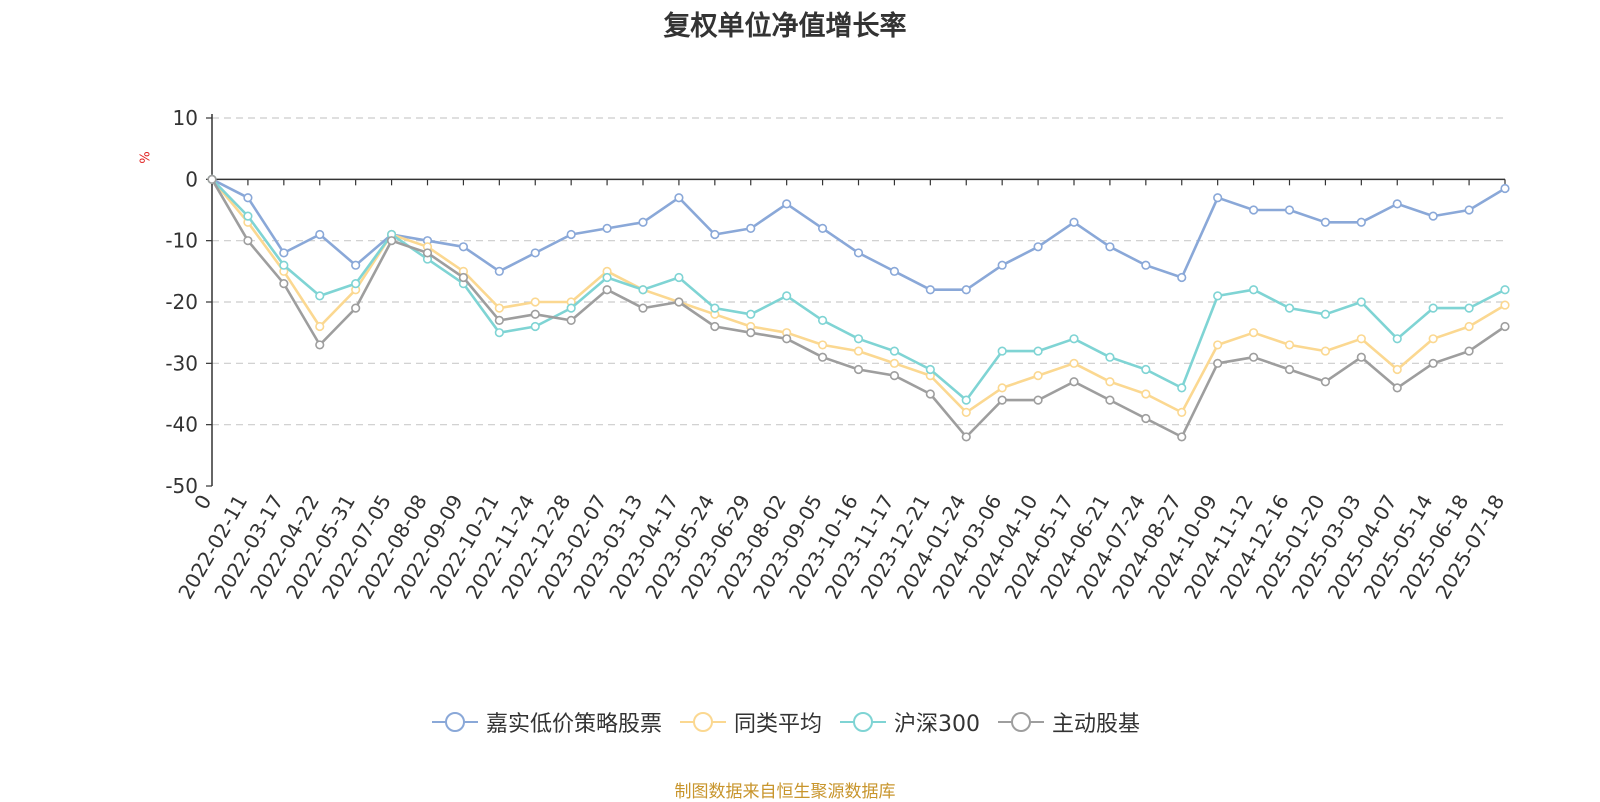 Image resolution: width=1600 pixels, height=802 pixels. Describe the element at coordinates (181, 363) in the screenshot. I see `y-tick-label: -30` at that location.